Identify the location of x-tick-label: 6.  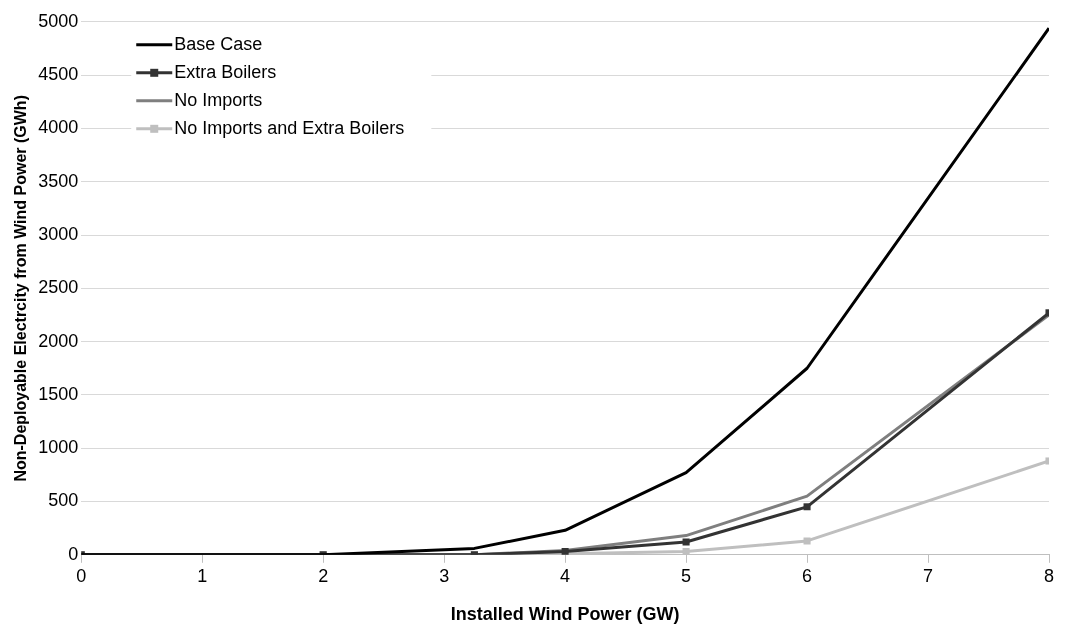
(807, 575).